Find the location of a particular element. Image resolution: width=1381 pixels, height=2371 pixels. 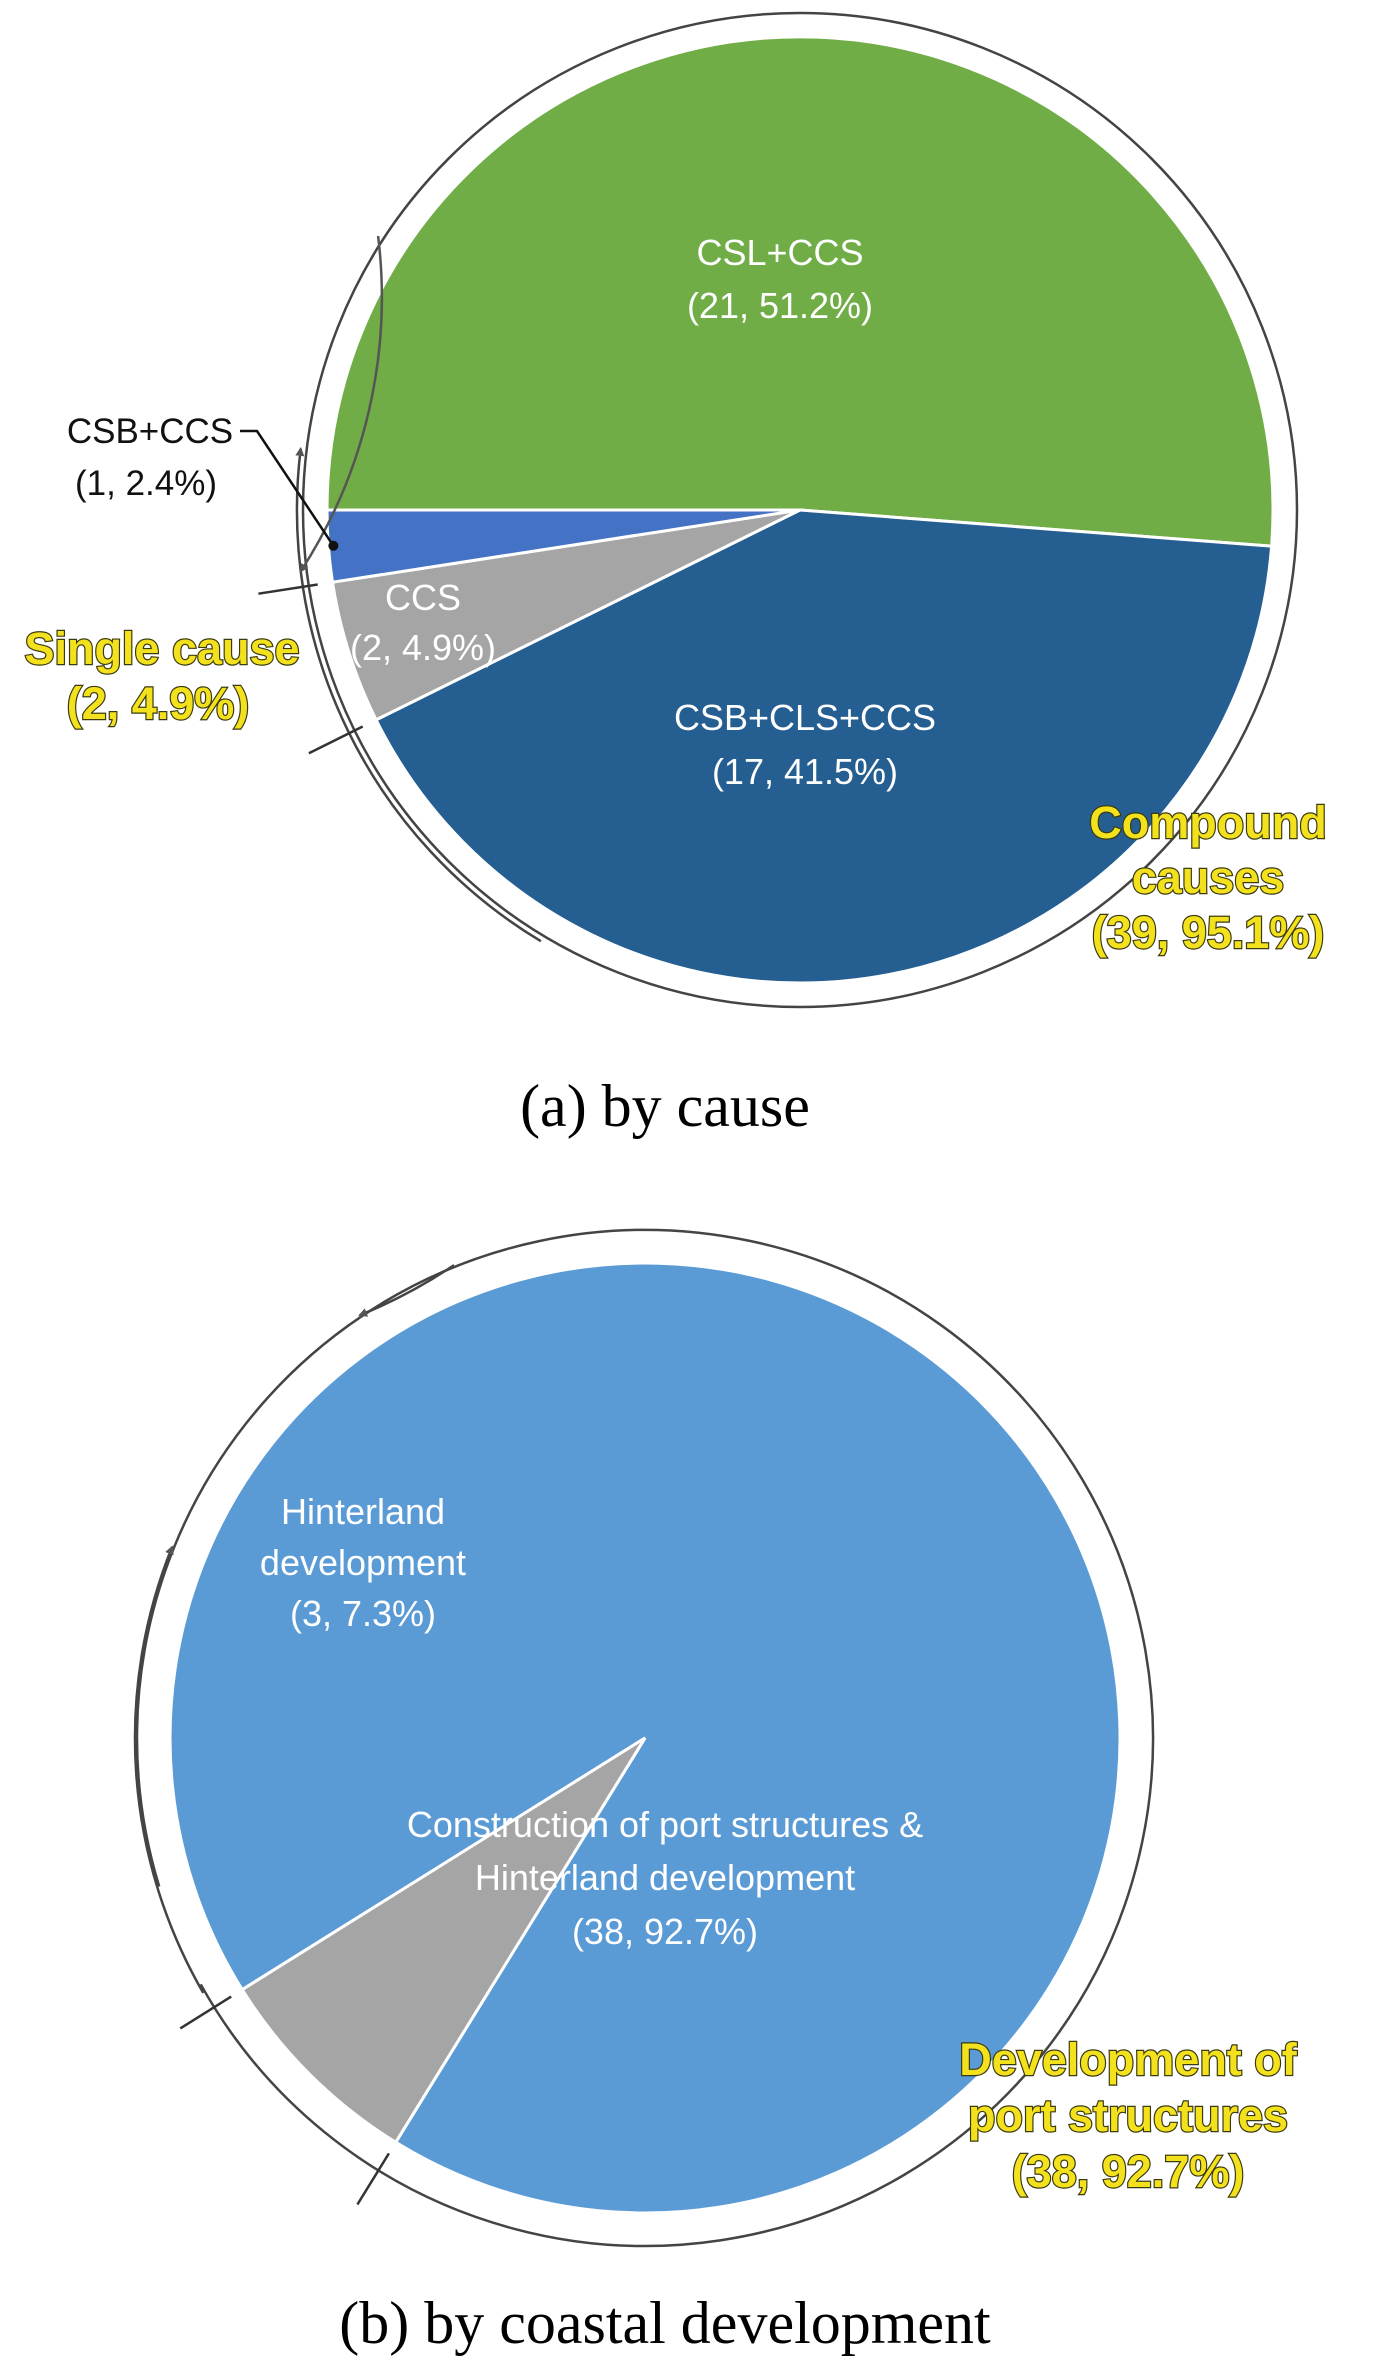

slice-label-ccs: CCS is located at coordinates (423, 597).